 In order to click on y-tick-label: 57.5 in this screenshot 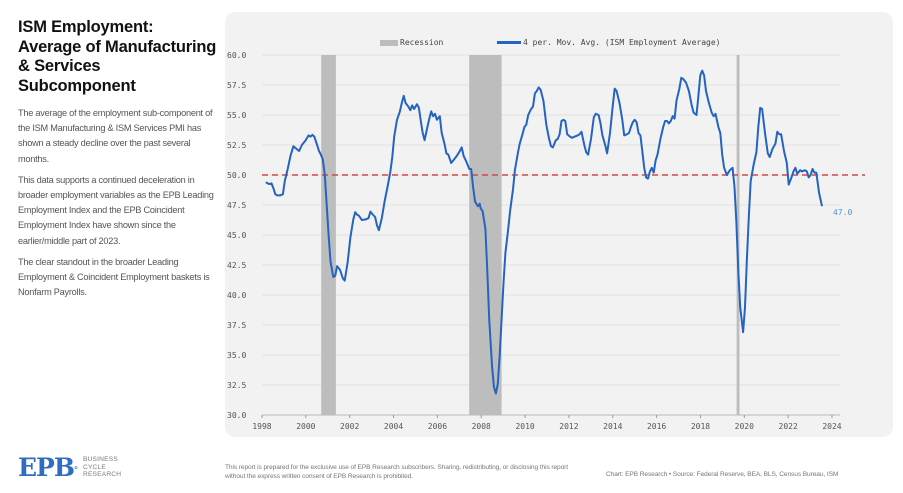, I will do `click(236, 85)`.